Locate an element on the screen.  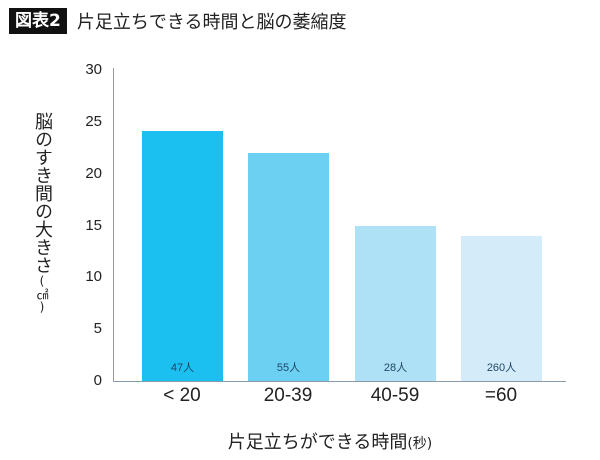
bar: 47人 is located at coordinates (182, 255).